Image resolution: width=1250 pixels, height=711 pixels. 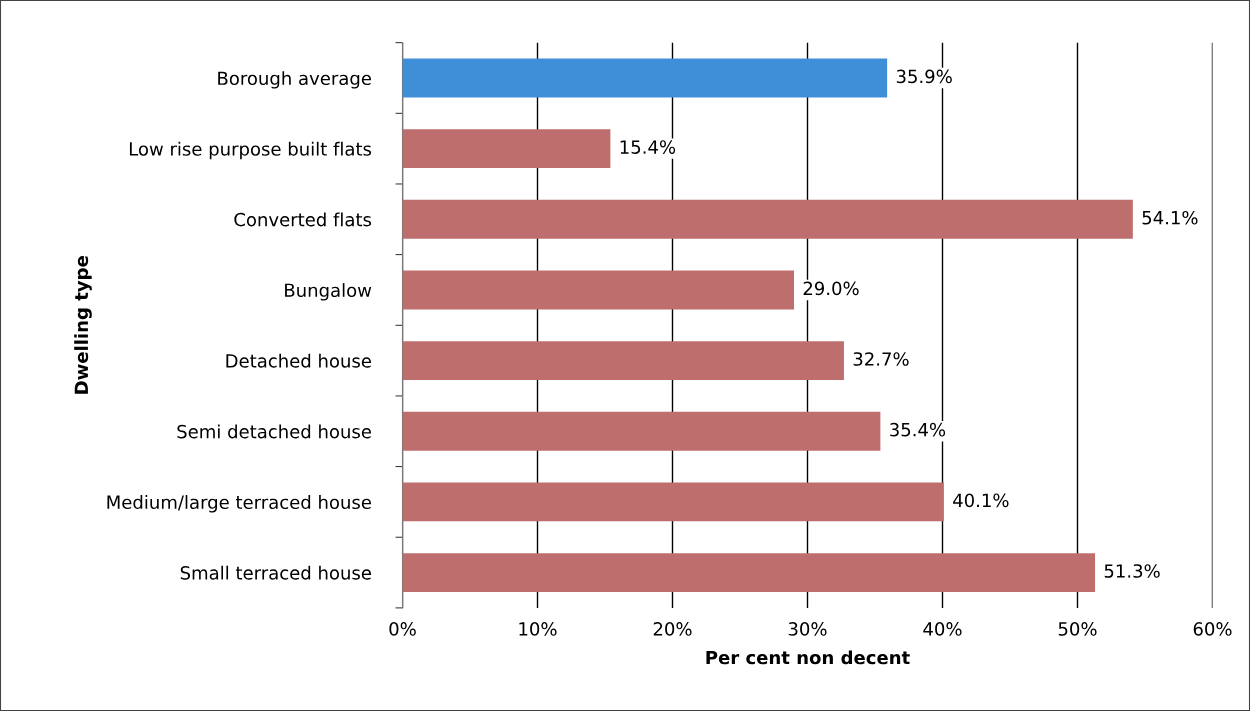 I want to click on x-tick-label: 30%, so click(x=807, y=629).